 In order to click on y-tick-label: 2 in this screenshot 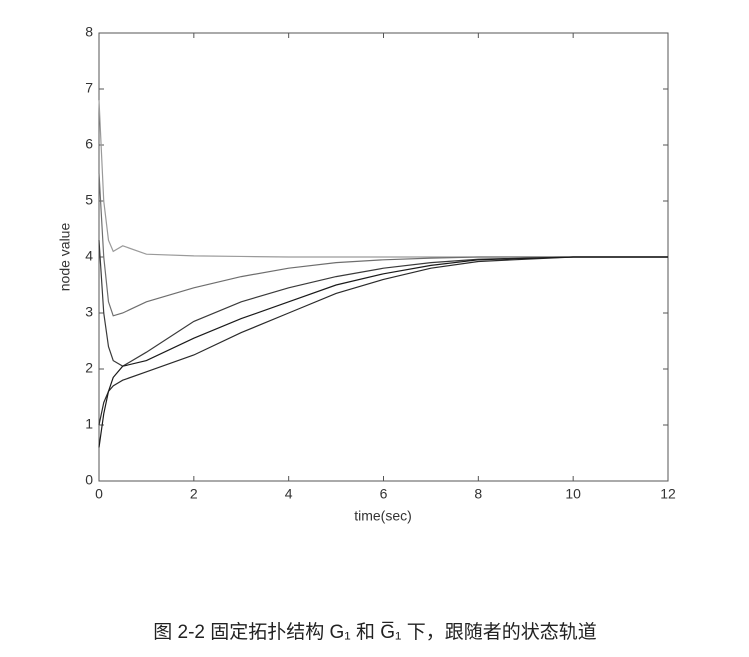, I will do `click(89, 368)`.